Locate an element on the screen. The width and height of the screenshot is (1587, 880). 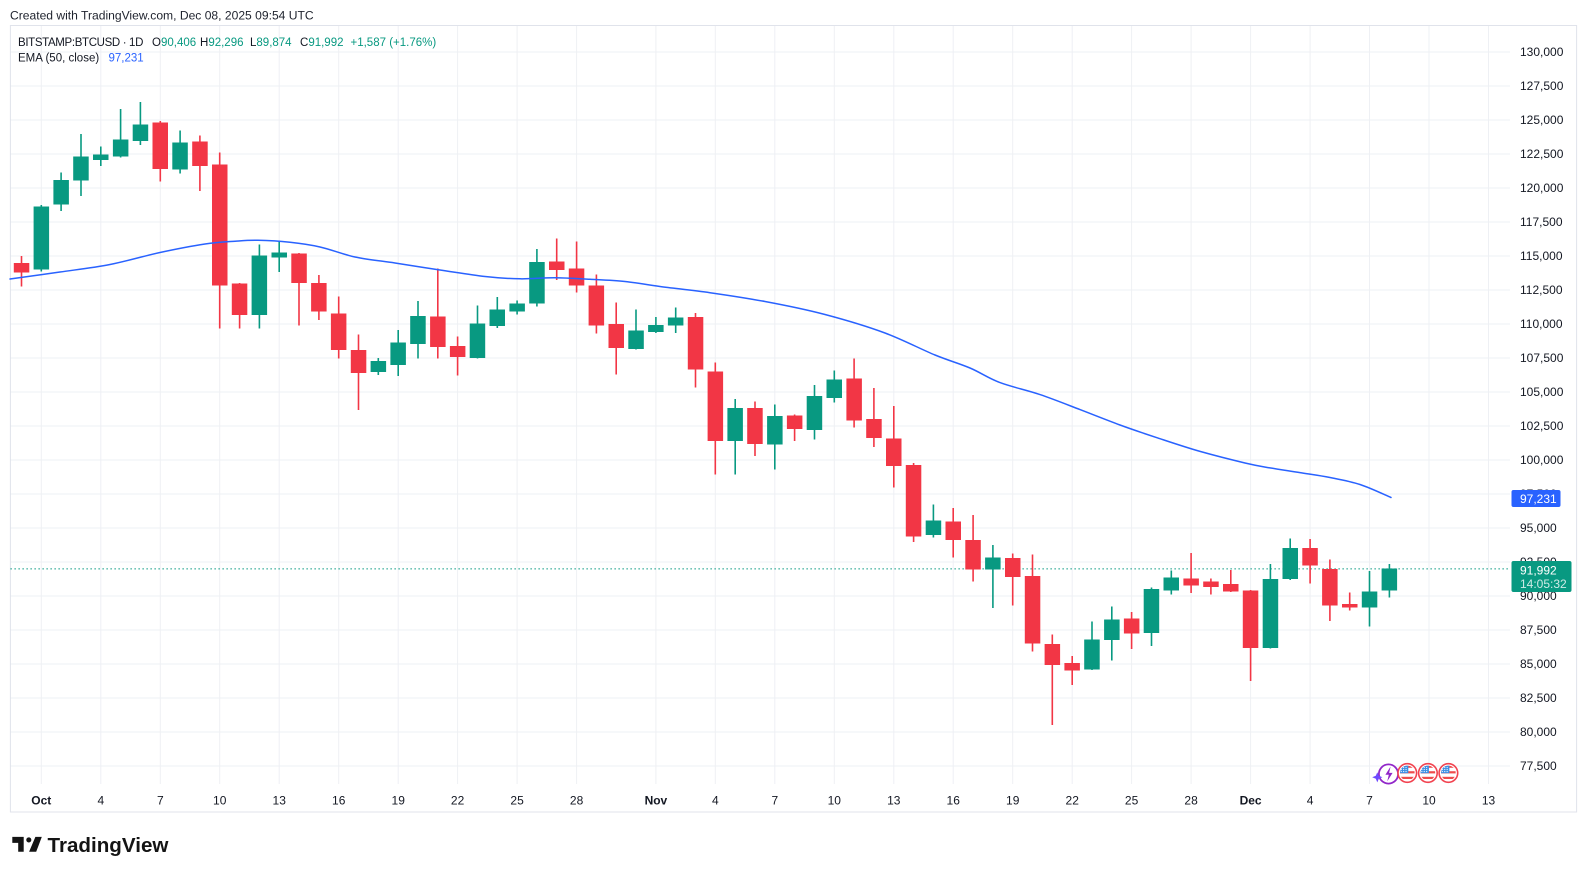
svg-text: Oct is located at coordinates (41, 801).